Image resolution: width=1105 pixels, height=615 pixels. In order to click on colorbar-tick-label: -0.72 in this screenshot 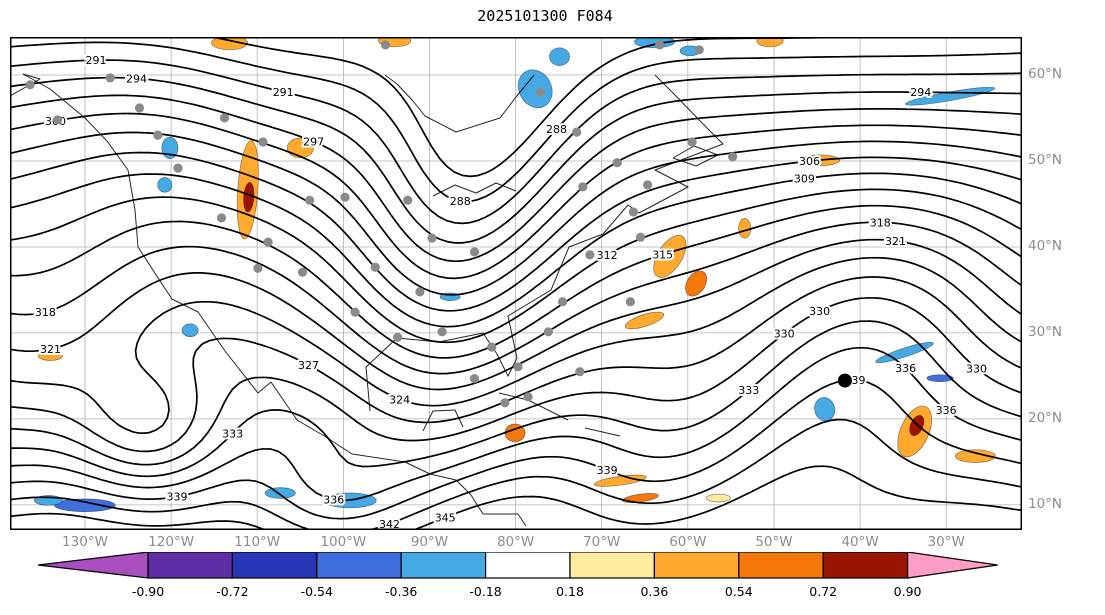, I will do `click(232, 591)`.